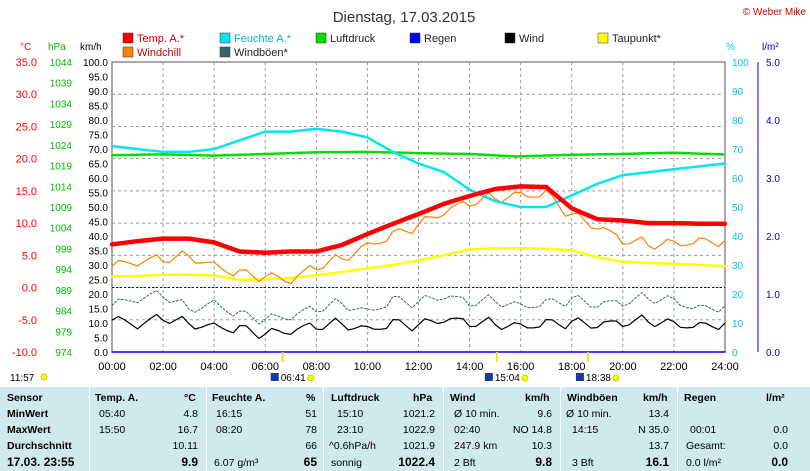  I want to click on cur-wind-bft: 2 Bft, so click(465, 463).